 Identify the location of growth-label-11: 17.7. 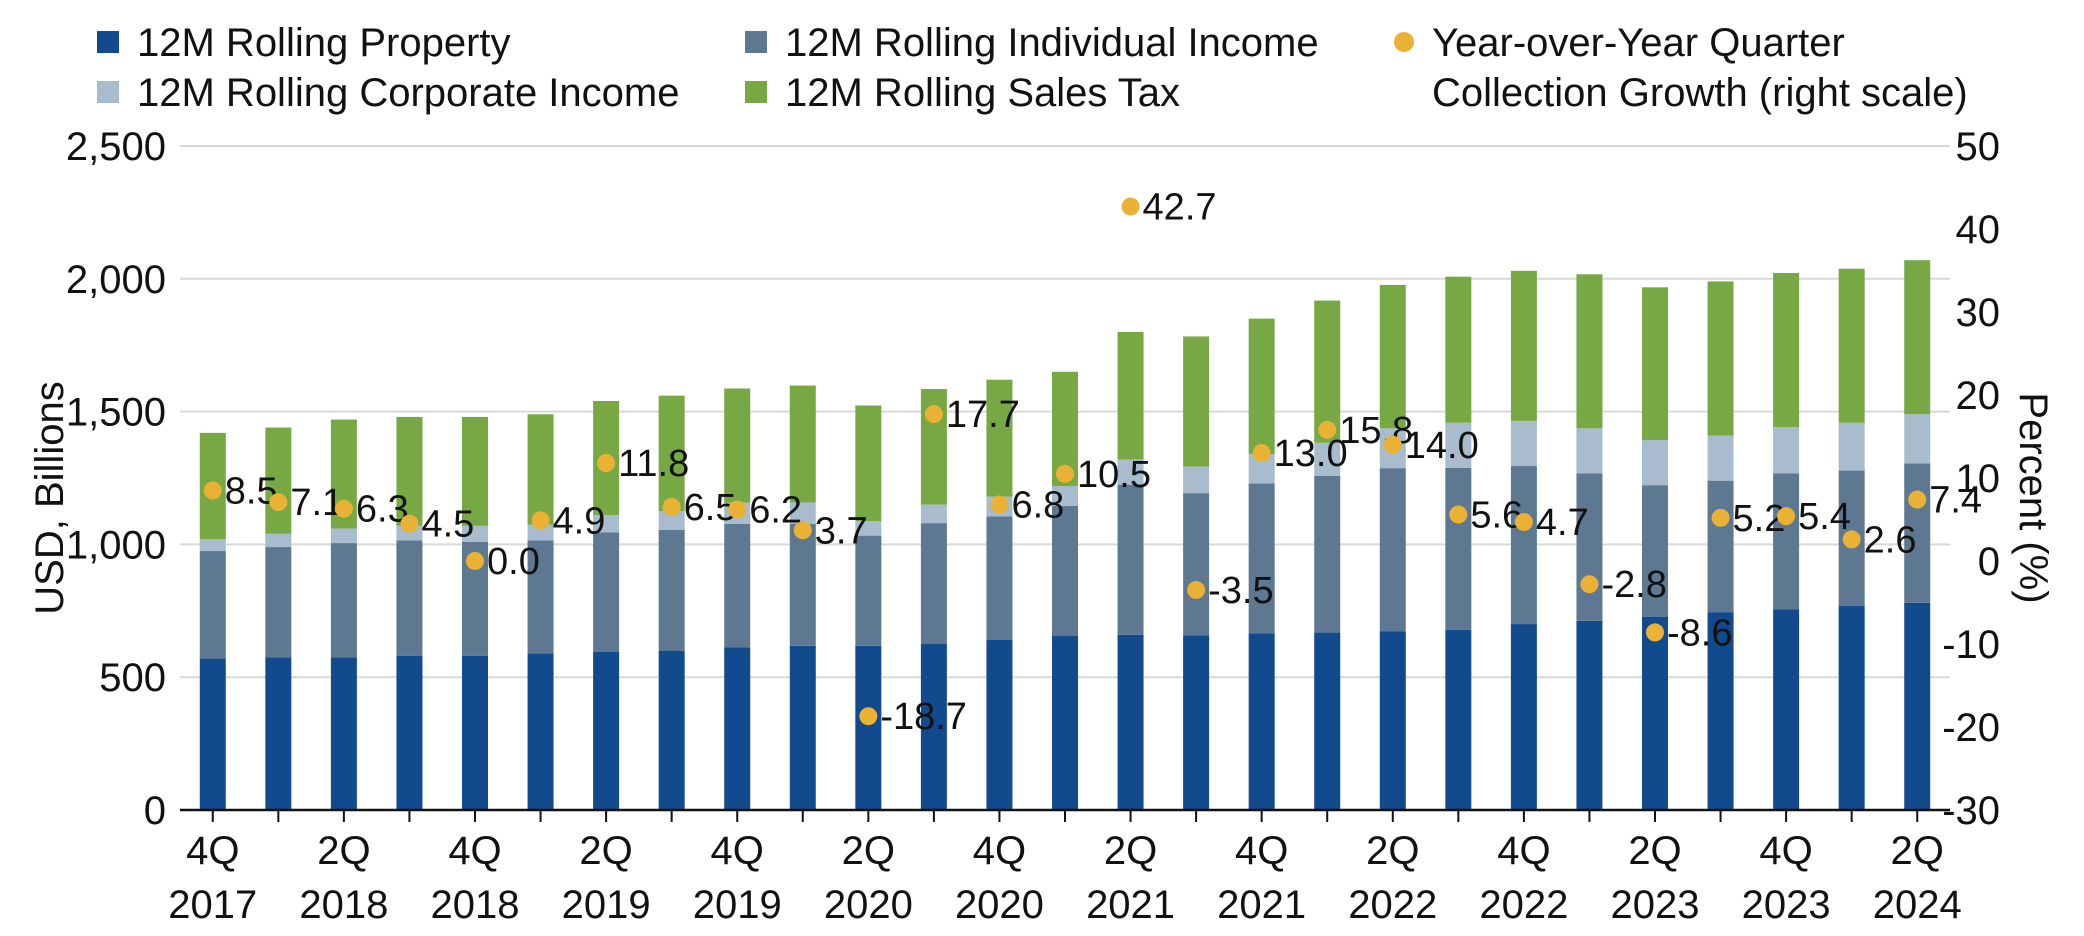
(983, 415).